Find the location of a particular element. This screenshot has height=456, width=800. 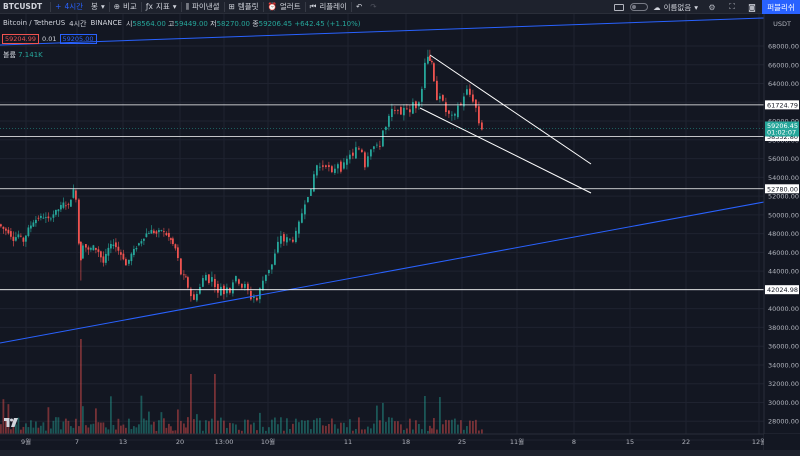

upper-trendline is located at coordinates (382, 31).